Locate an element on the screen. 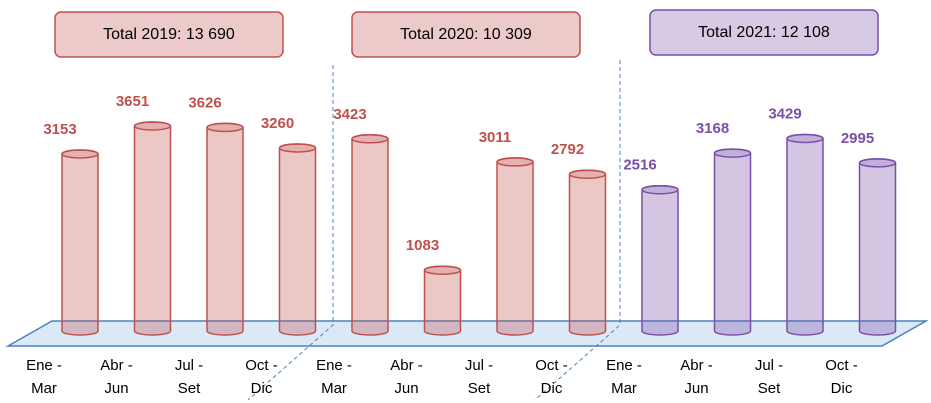 The height and width of the screenshot is (403, 931). data-label: 3626 is located at coordinates (204, 102).